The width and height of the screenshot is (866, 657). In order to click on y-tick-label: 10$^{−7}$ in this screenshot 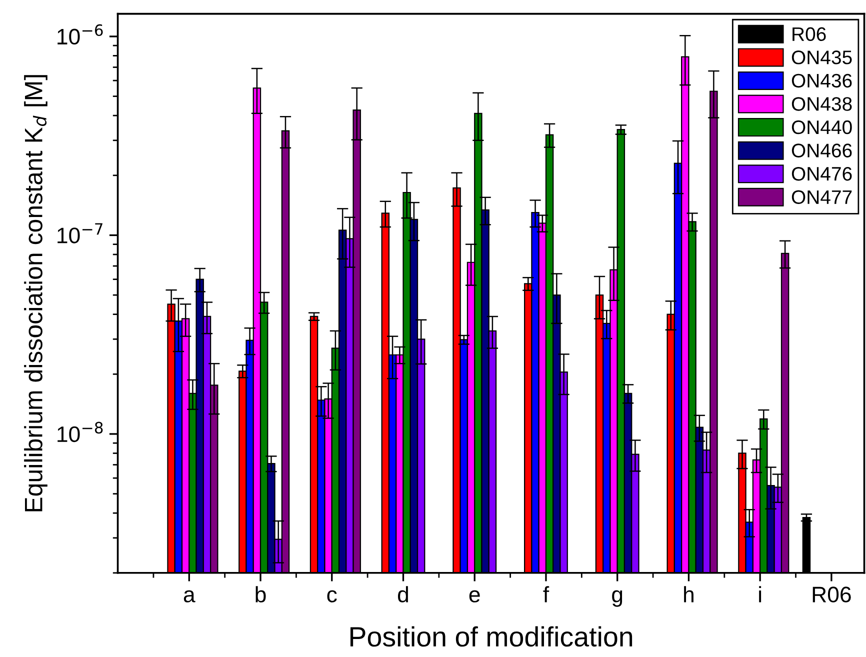, I will do `click(80, 233)`.